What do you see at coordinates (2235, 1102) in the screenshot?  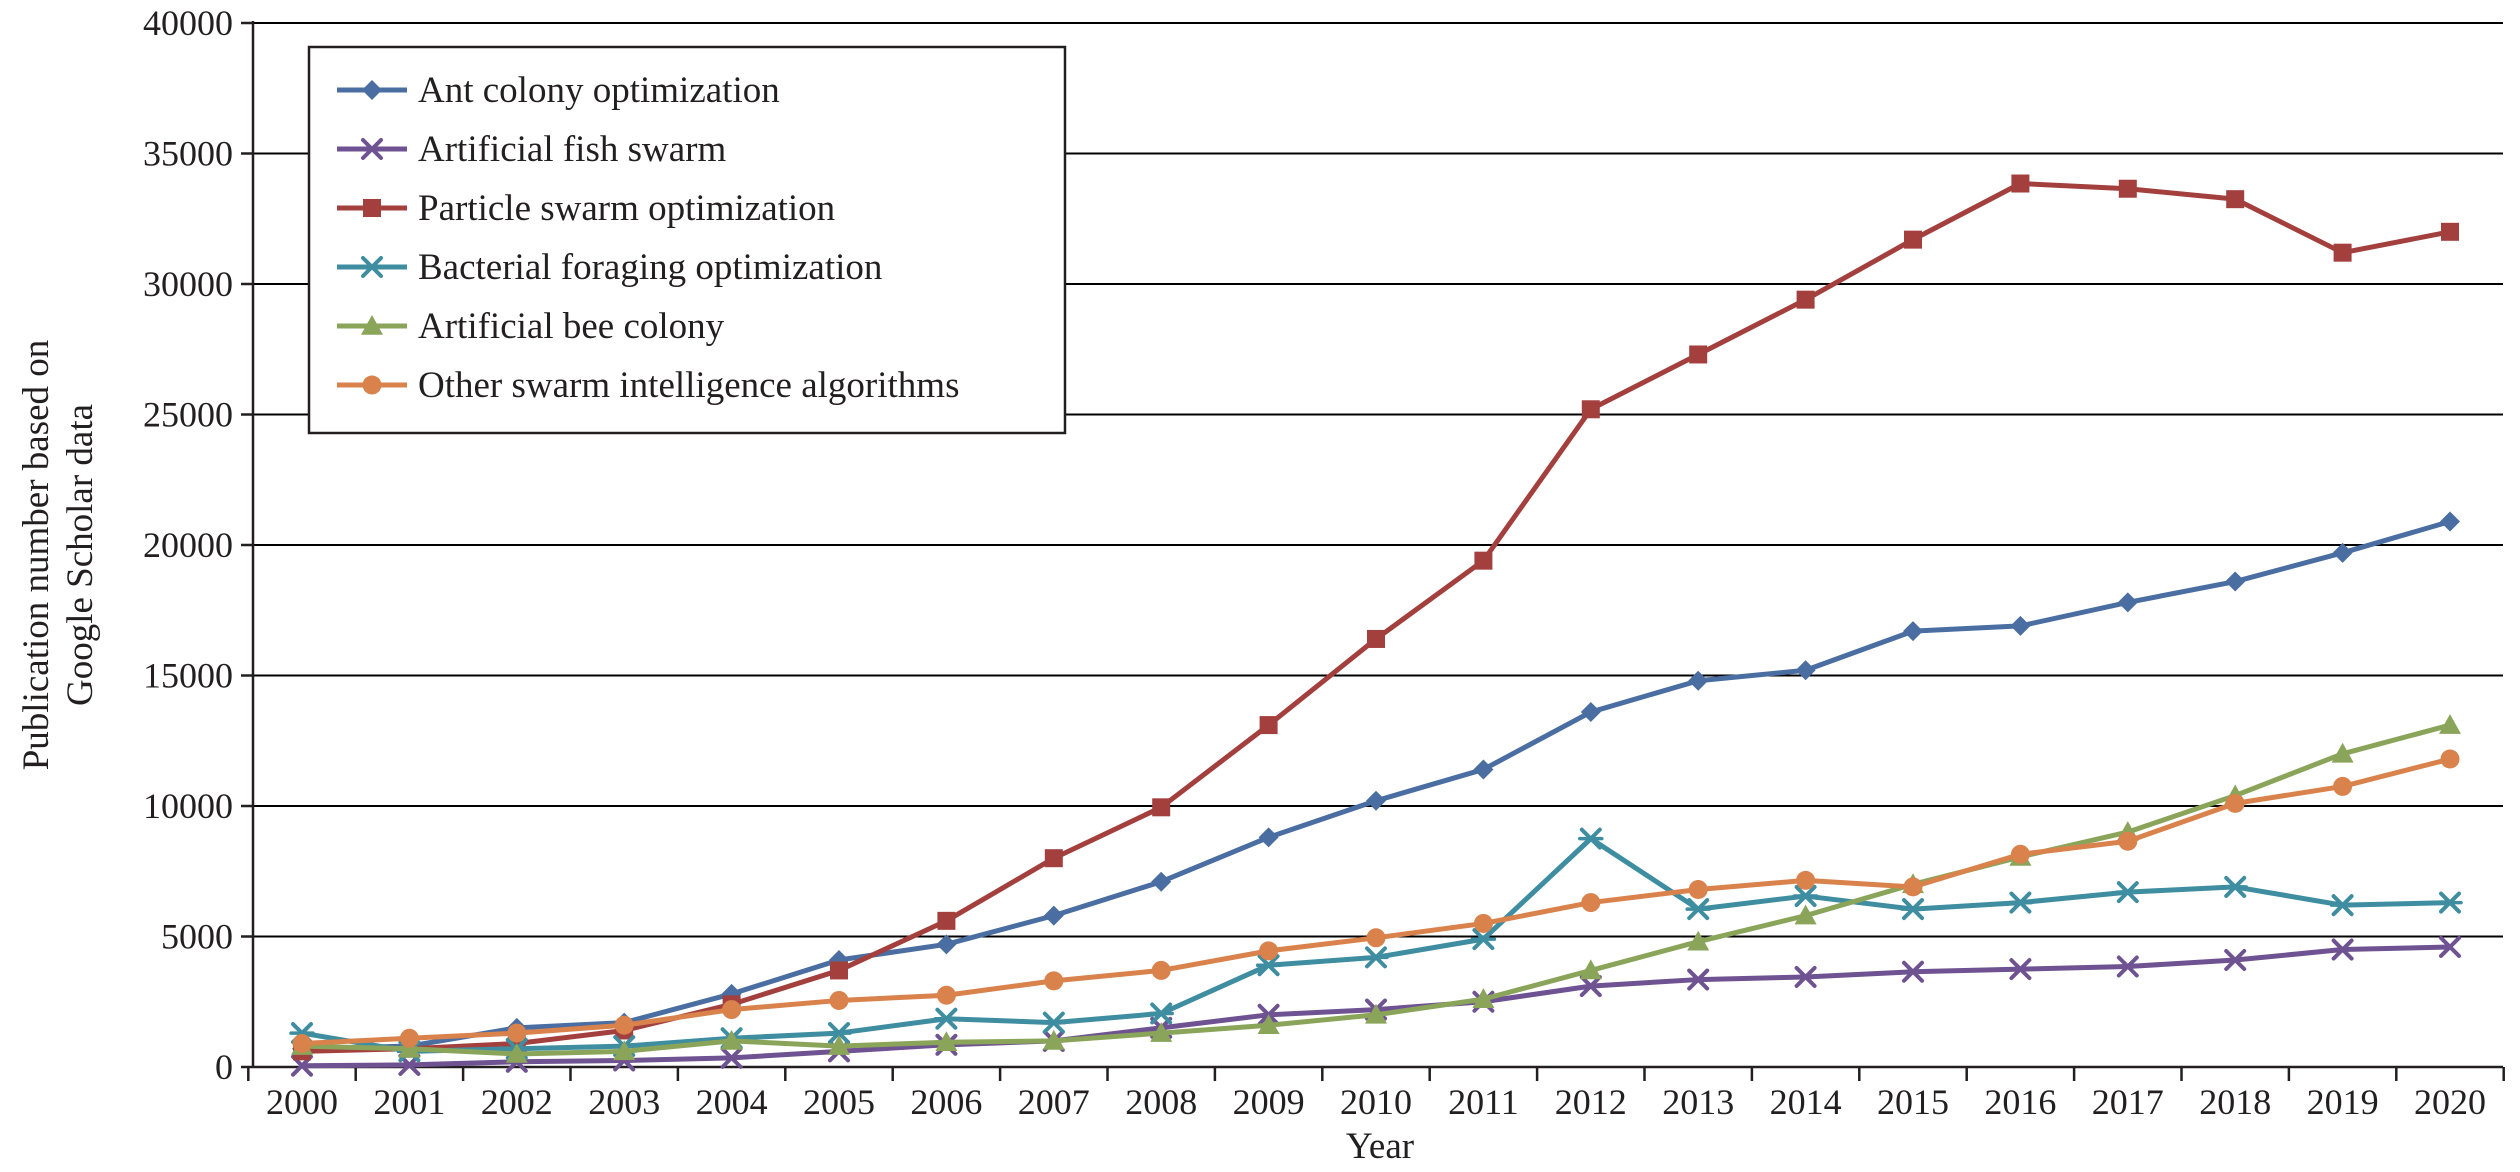 I see `x-tick-label: 2018` at bounding box center [2235, 1102].